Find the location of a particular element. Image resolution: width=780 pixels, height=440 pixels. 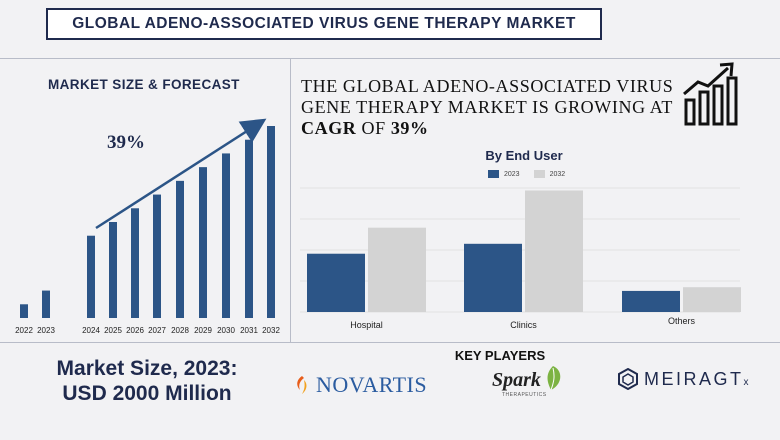

headline-line-2: GENE THERAPY MARKET IS GROWING AT is located at coordinates (487, 107).